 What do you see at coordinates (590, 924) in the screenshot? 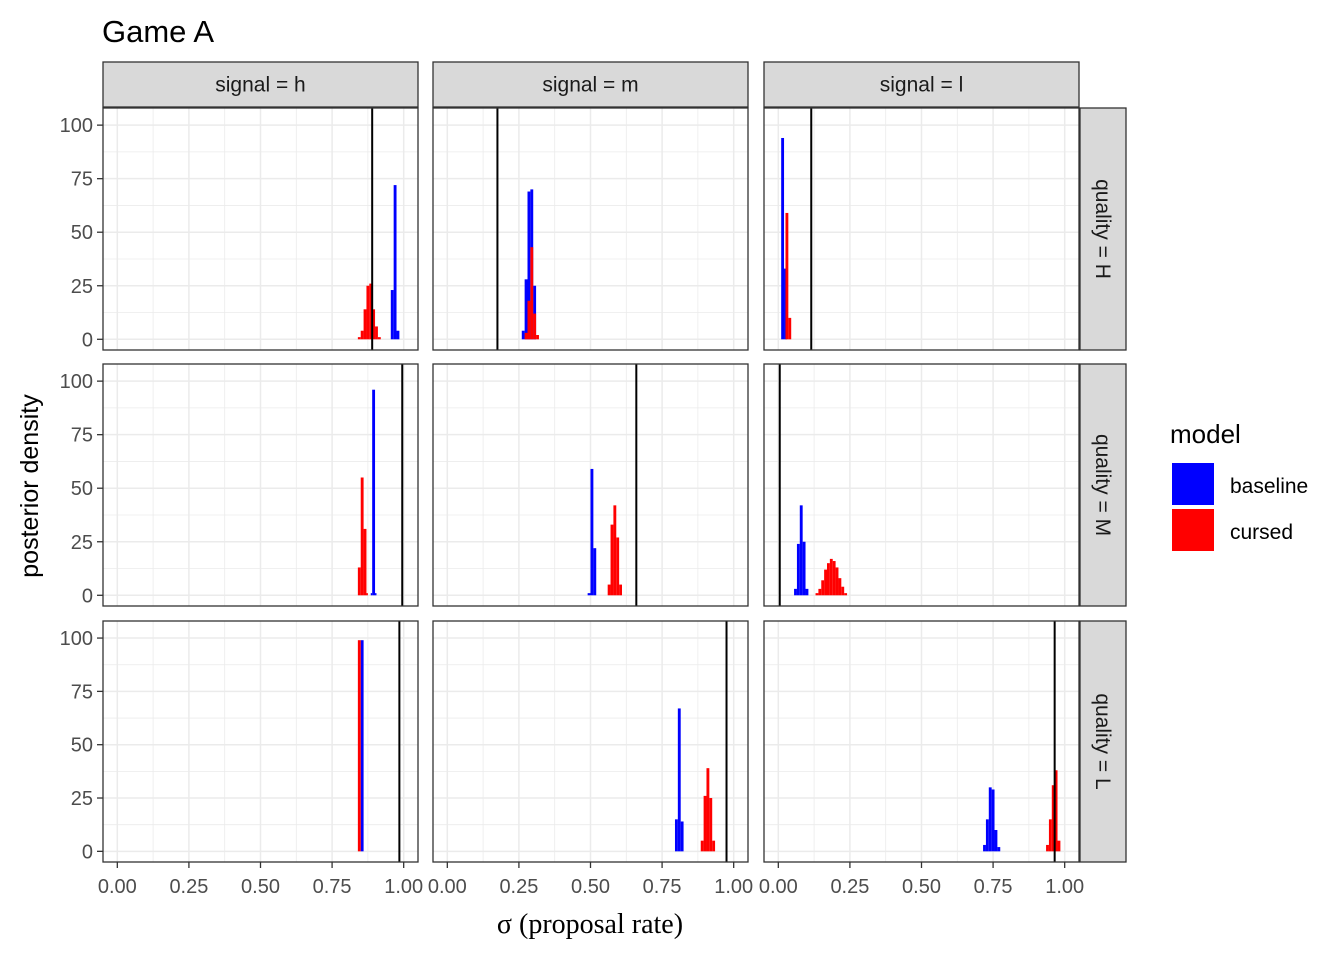
I see `x-axis-title: σ (proposal rate)` at bounding box center [590, 924].